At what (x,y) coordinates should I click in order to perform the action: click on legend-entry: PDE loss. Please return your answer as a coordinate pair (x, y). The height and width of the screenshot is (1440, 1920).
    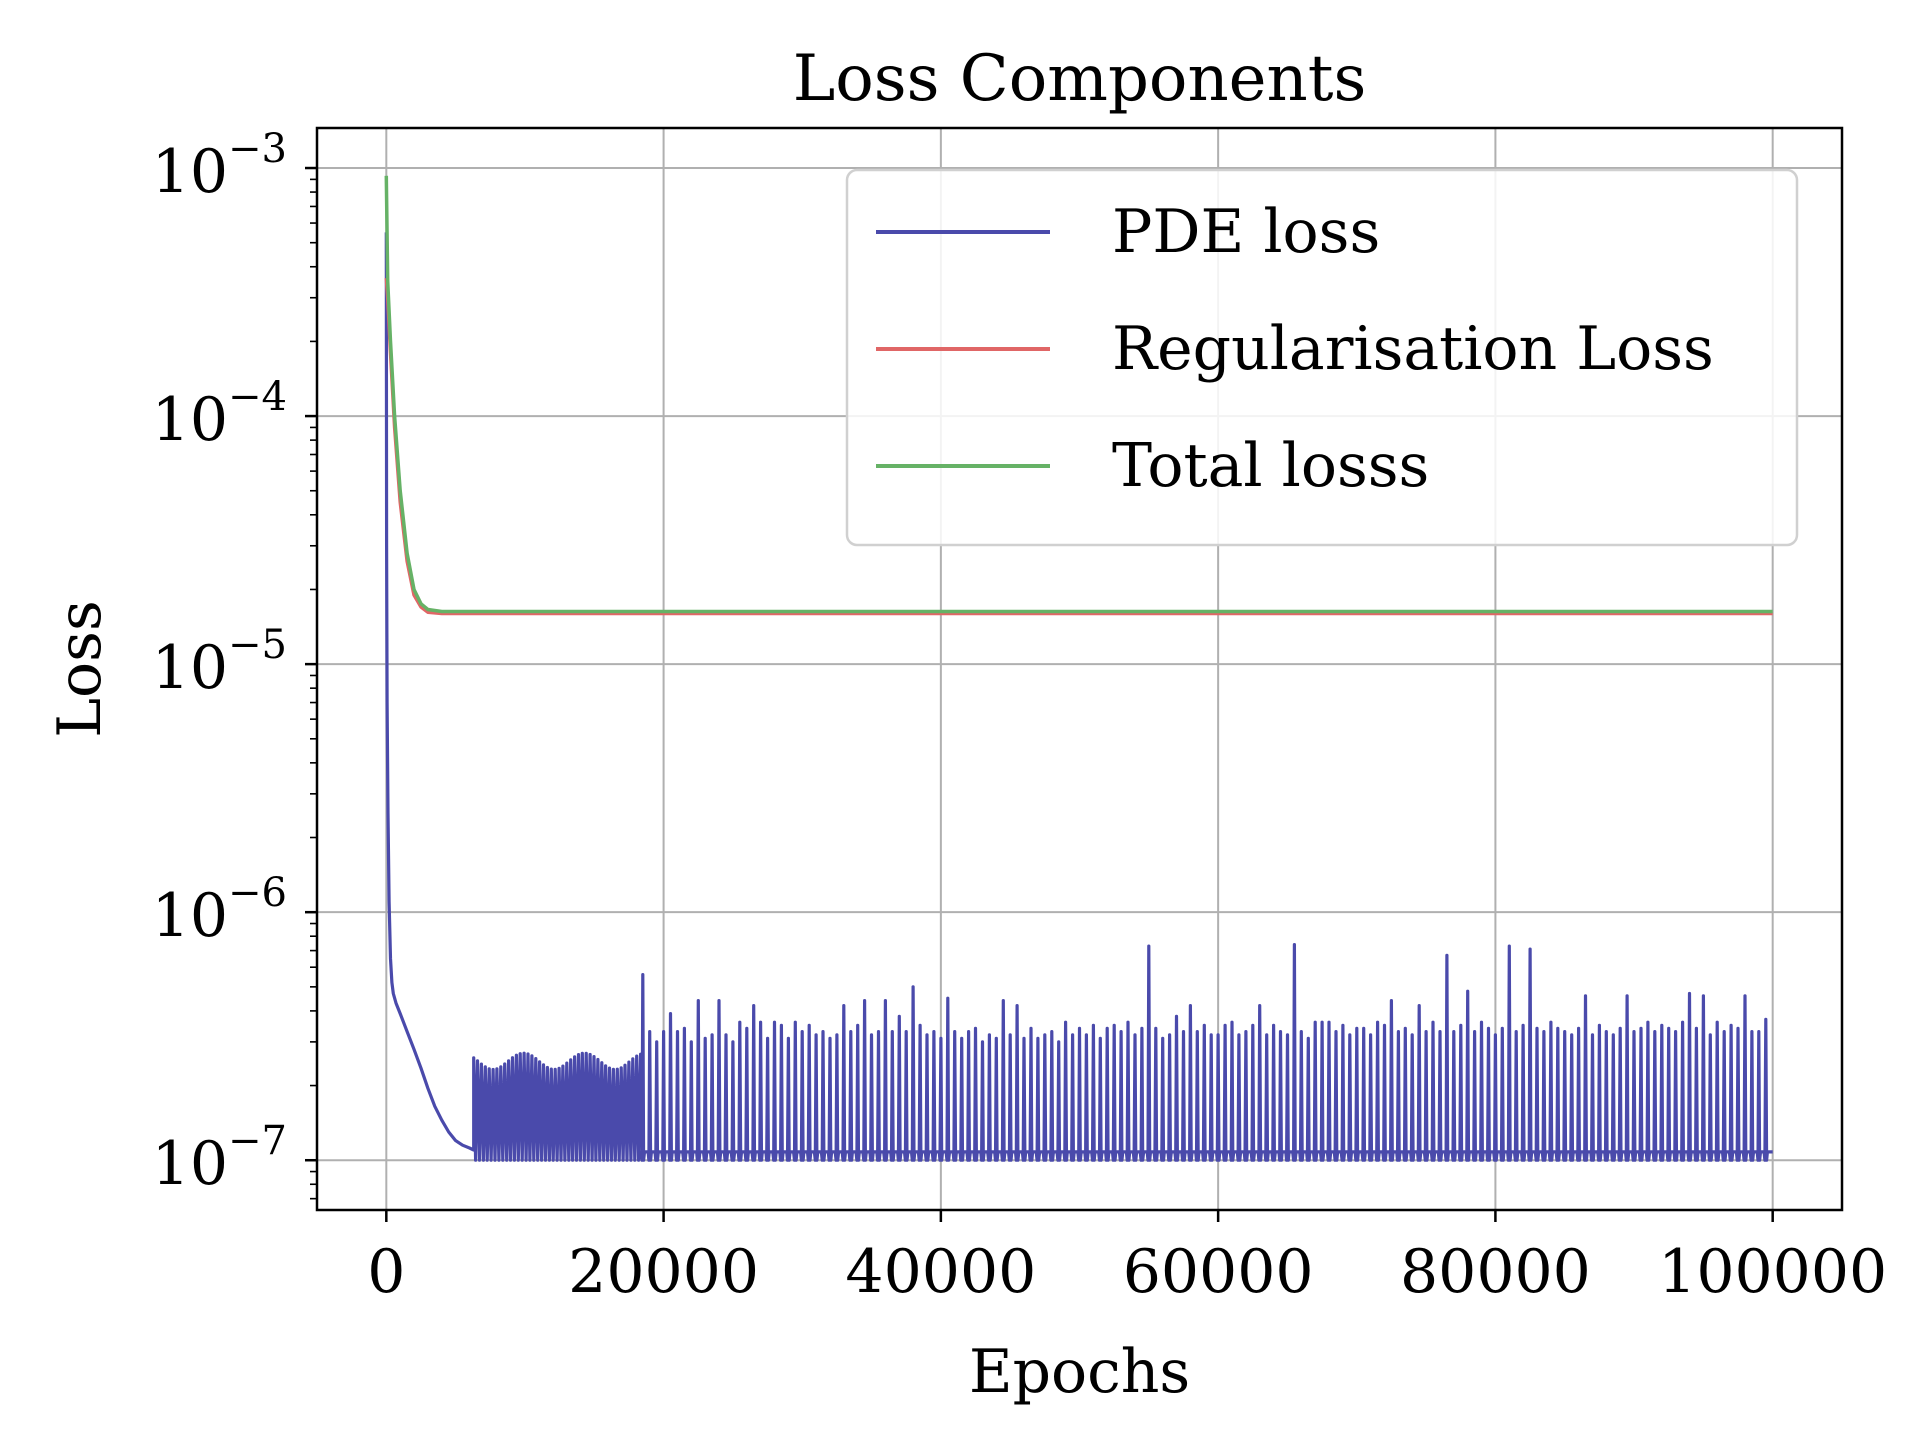
    Looking at the image, I should click on (1246, 232).